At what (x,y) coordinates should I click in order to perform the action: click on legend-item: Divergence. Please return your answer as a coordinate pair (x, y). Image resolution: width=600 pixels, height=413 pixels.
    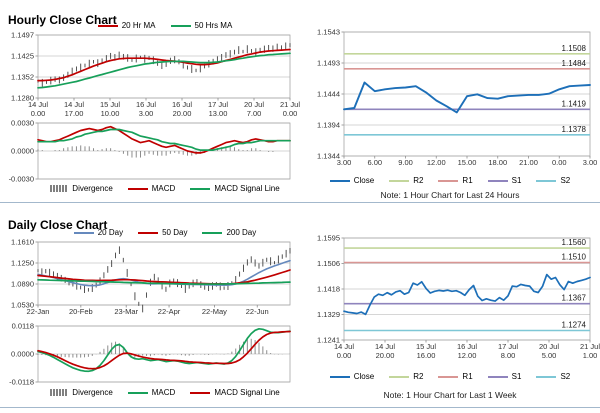
    Looking at the image, I should click on (81, 188).